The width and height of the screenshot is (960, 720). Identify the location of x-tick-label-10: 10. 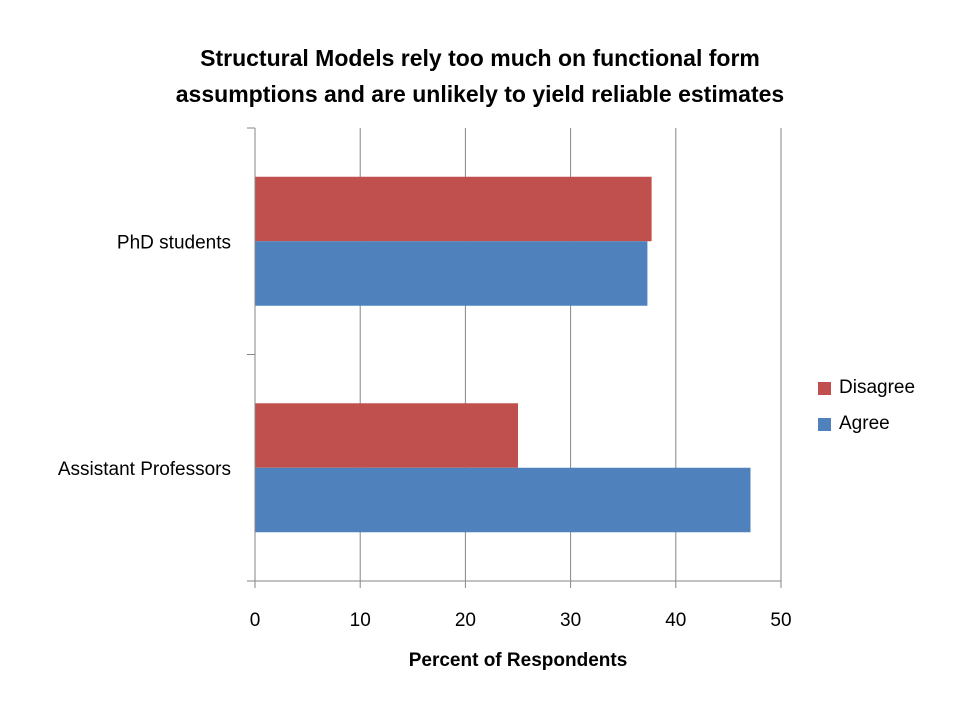
(360, 620).